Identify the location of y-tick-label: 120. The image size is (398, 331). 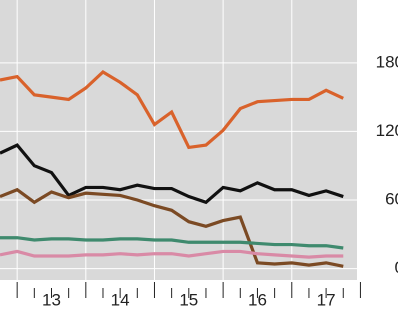
(387, 130).